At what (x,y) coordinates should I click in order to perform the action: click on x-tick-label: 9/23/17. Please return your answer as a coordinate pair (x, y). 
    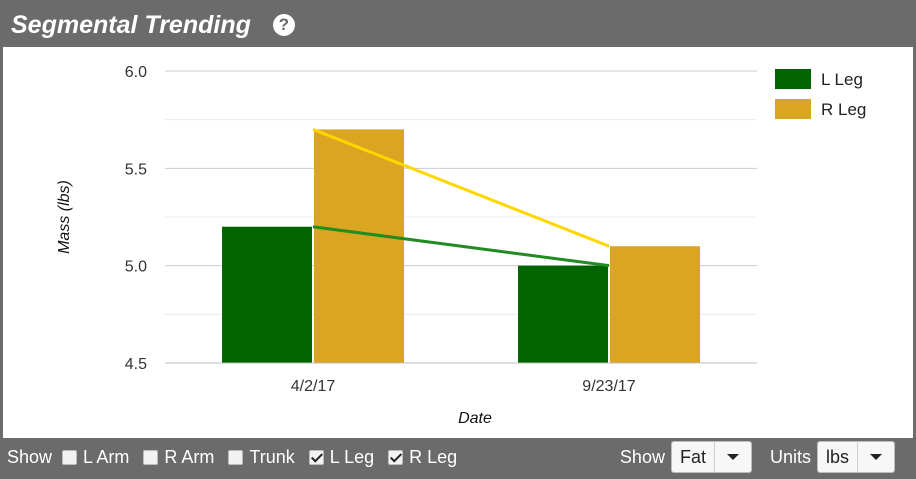
    Looking at the image, I should click on (608, 386).